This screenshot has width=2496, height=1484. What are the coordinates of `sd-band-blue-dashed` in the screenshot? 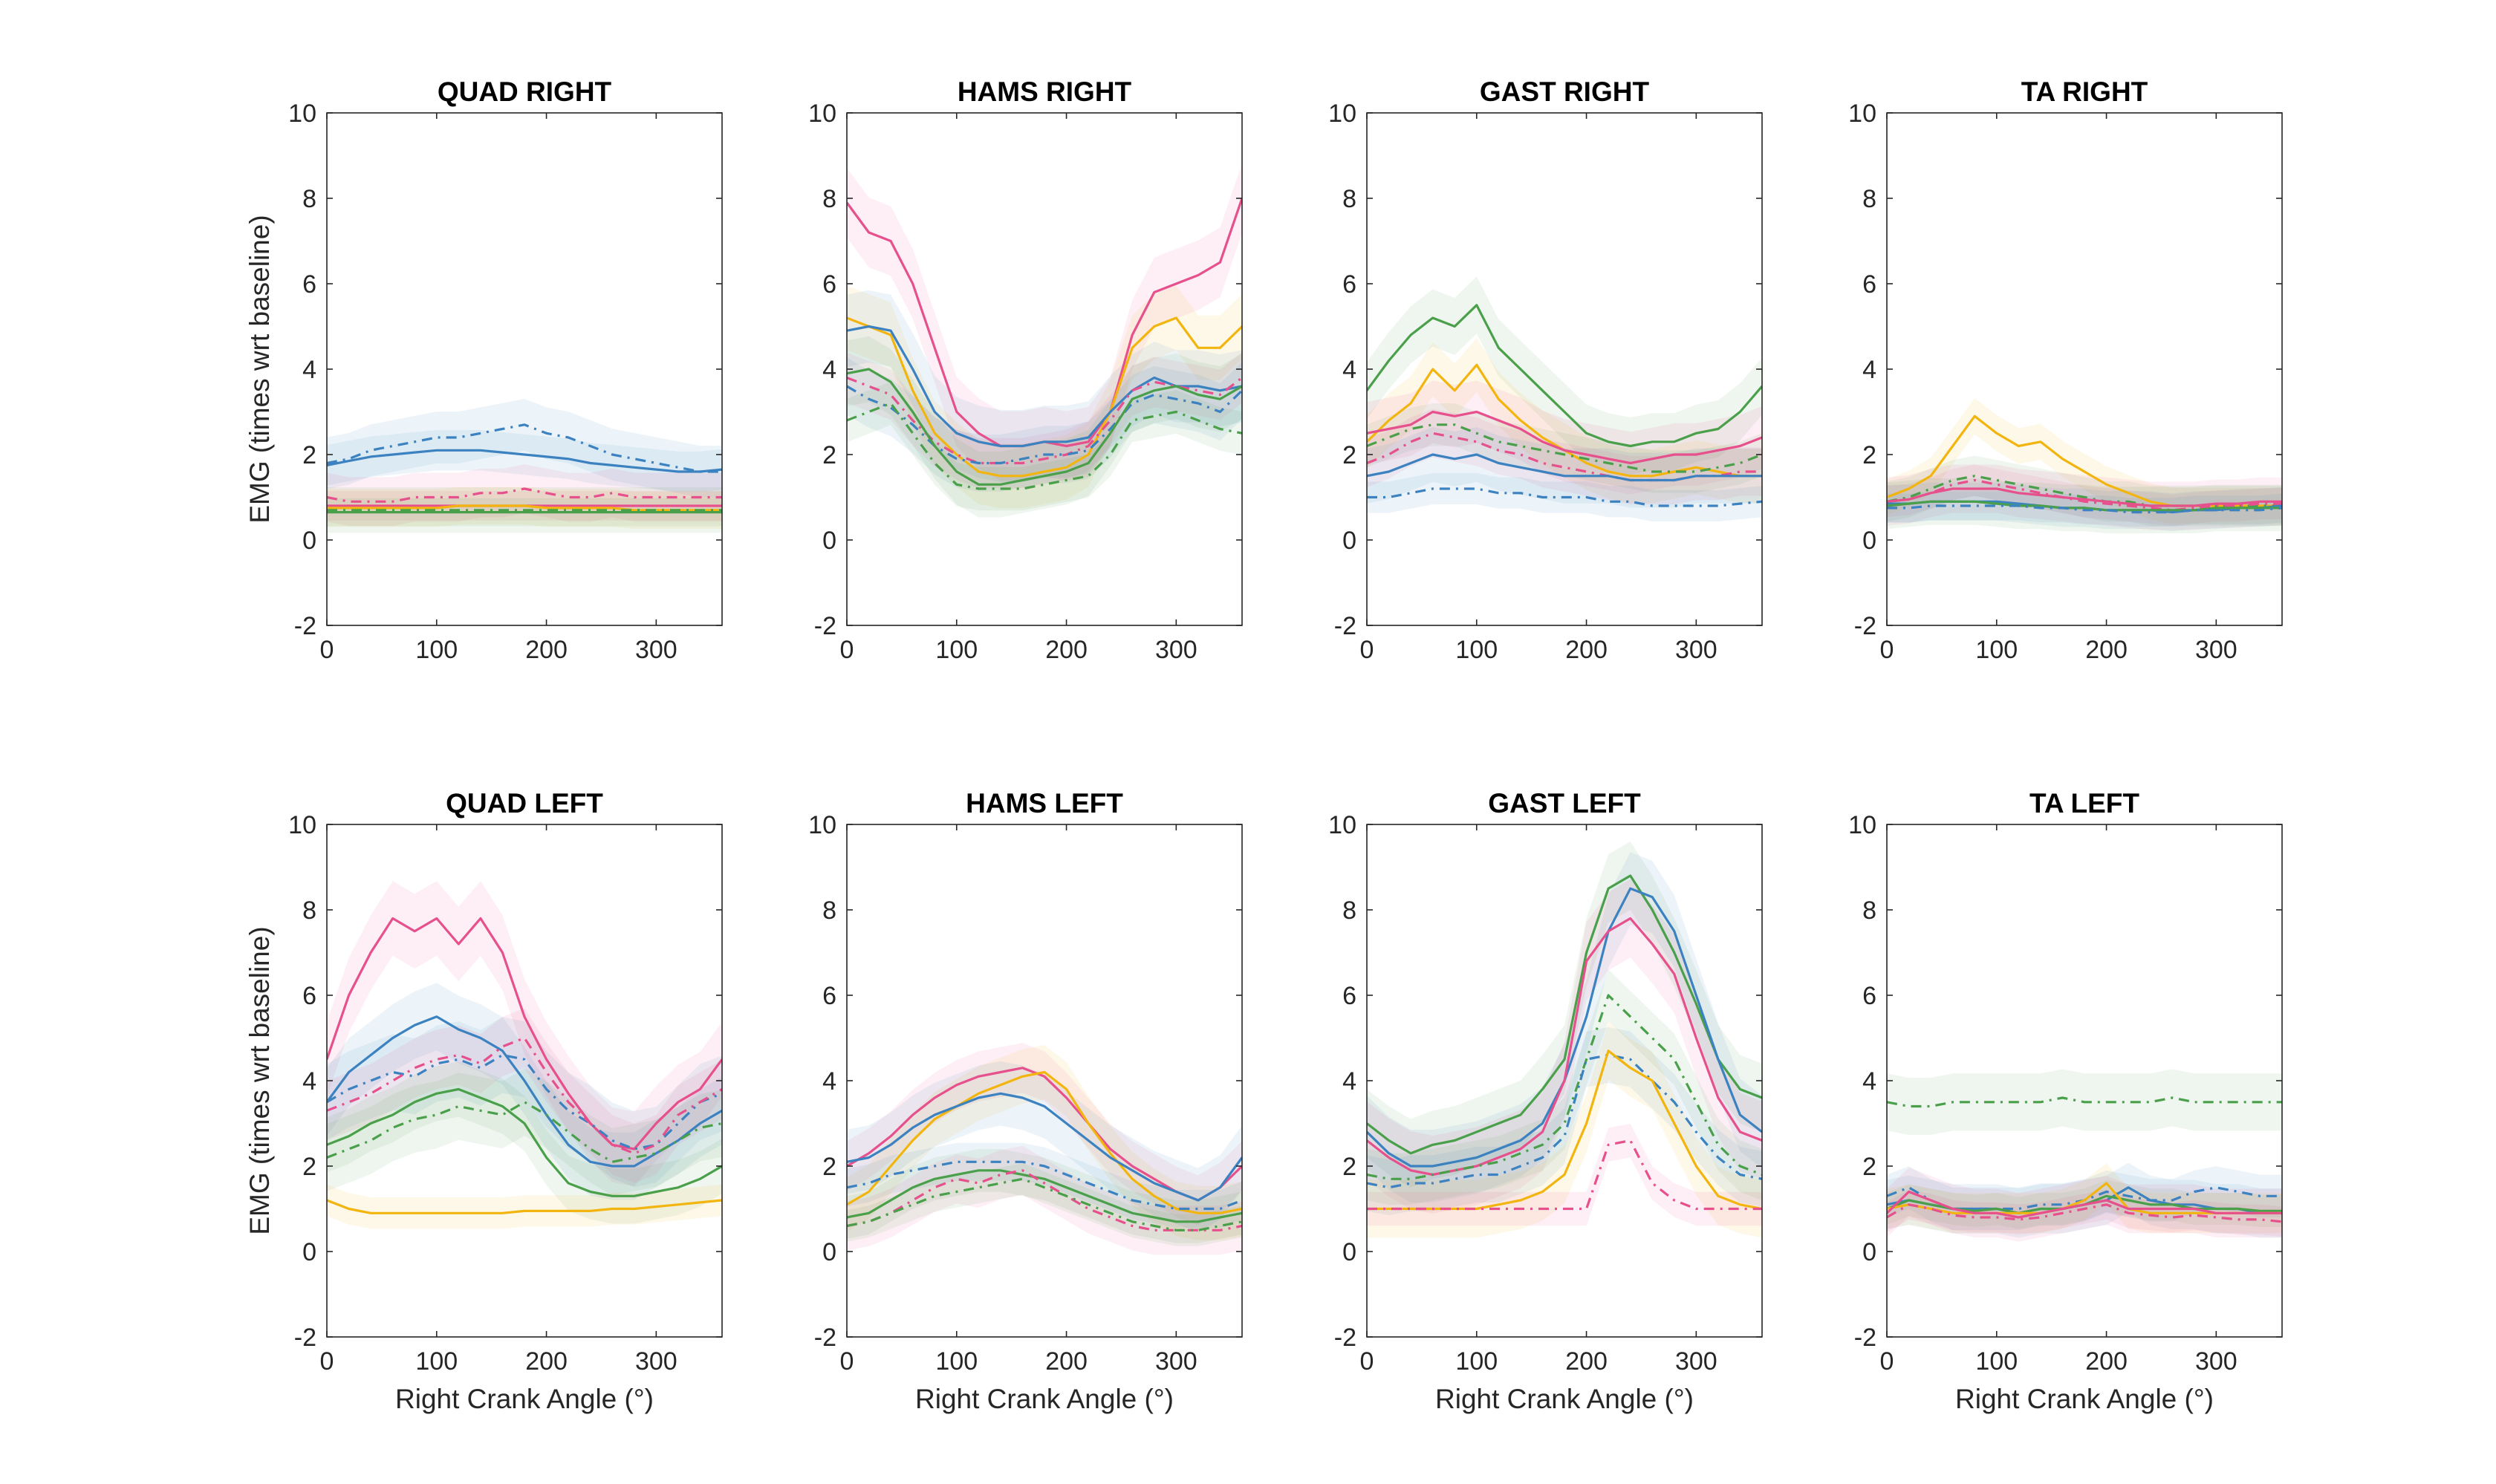 It's located at (525, 448).